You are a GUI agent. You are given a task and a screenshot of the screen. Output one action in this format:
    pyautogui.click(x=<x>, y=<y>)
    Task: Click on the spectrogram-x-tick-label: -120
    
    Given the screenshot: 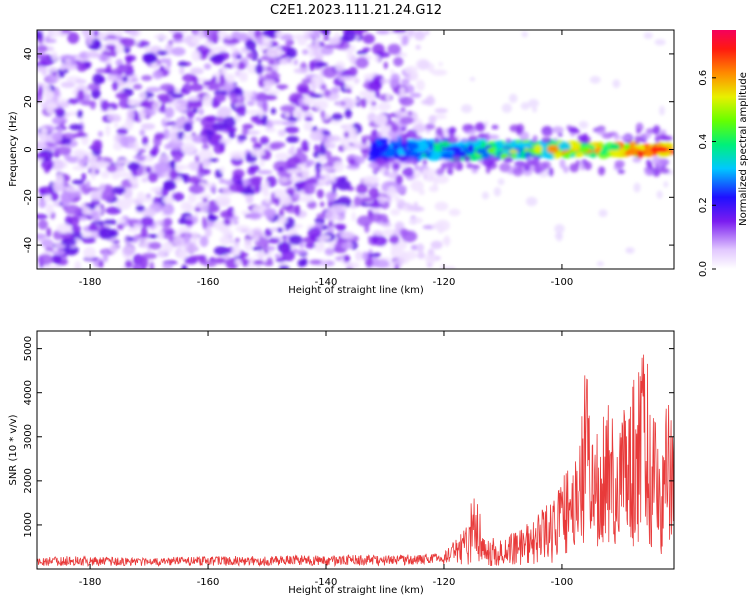 What is the action you would take?
    pyautogui.click(x=444, y=282)
    